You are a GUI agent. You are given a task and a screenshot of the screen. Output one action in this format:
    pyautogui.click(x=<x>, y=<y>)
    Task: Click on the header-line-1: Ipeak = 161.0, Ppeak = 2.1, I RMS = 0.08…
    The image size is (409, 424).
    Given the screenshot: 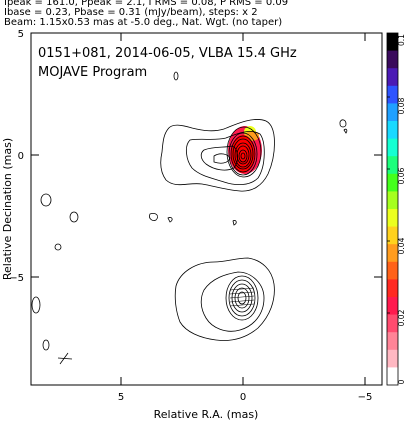 What is the action you would take?
    pyautogui.click(x=146, y=4)
    